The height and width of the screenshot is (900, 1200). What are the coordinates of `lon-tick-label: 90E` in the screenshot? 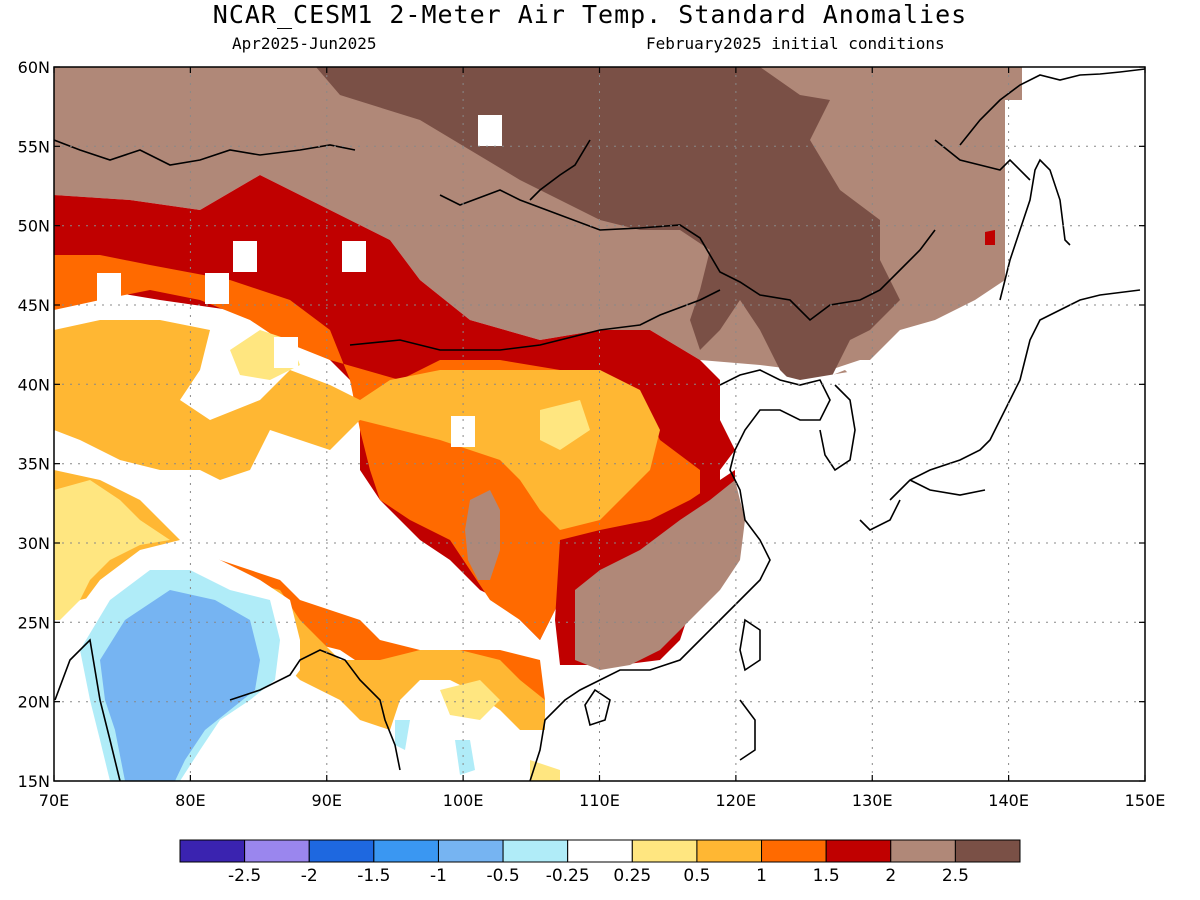 It's located at (327, 800).